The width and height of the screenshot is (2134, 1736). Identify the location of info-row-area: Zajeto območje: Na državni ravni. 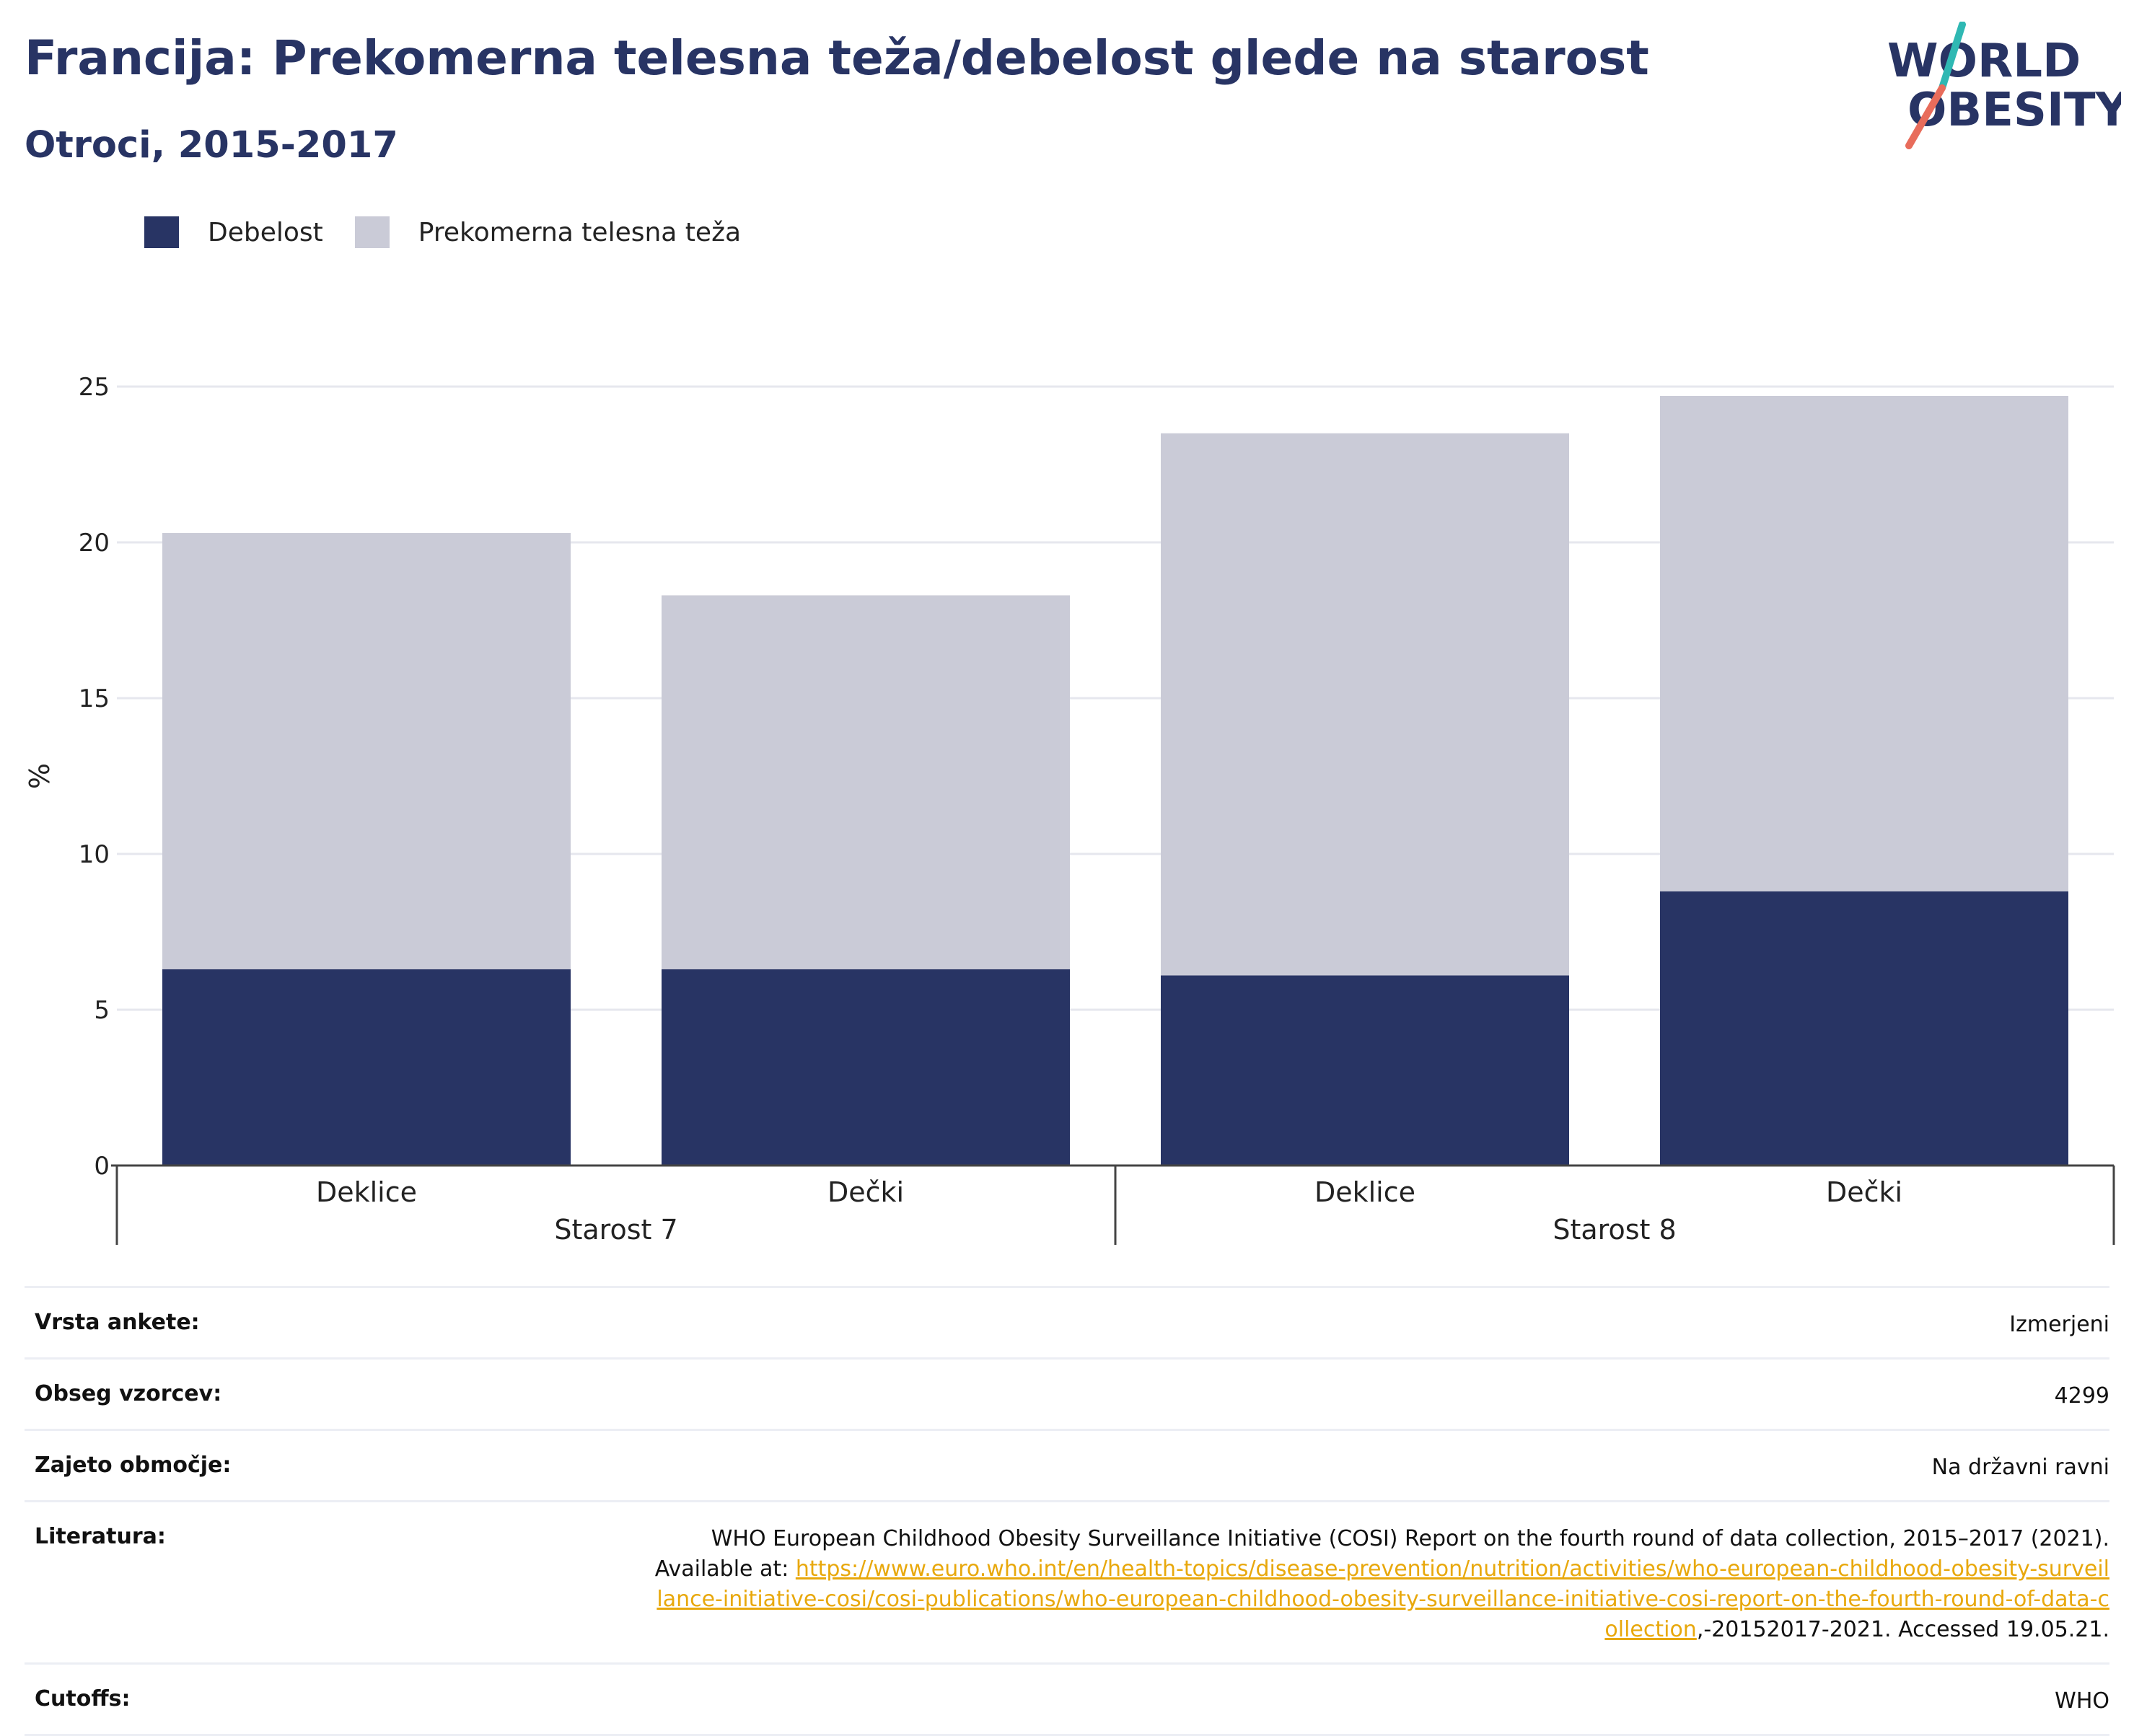
(1067, 1464).